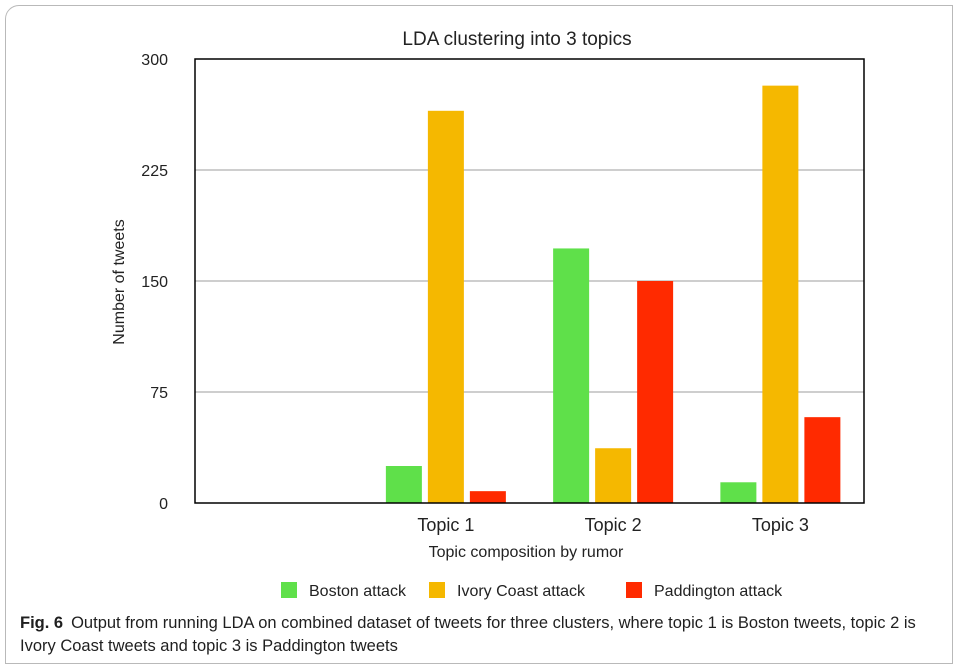 This screenshot has height=666, width=955. What do you see at coordinates (521, 591) in the screenshot?
I see `legend-label: Ivory Coast attack` at bounding box center [521, 591].